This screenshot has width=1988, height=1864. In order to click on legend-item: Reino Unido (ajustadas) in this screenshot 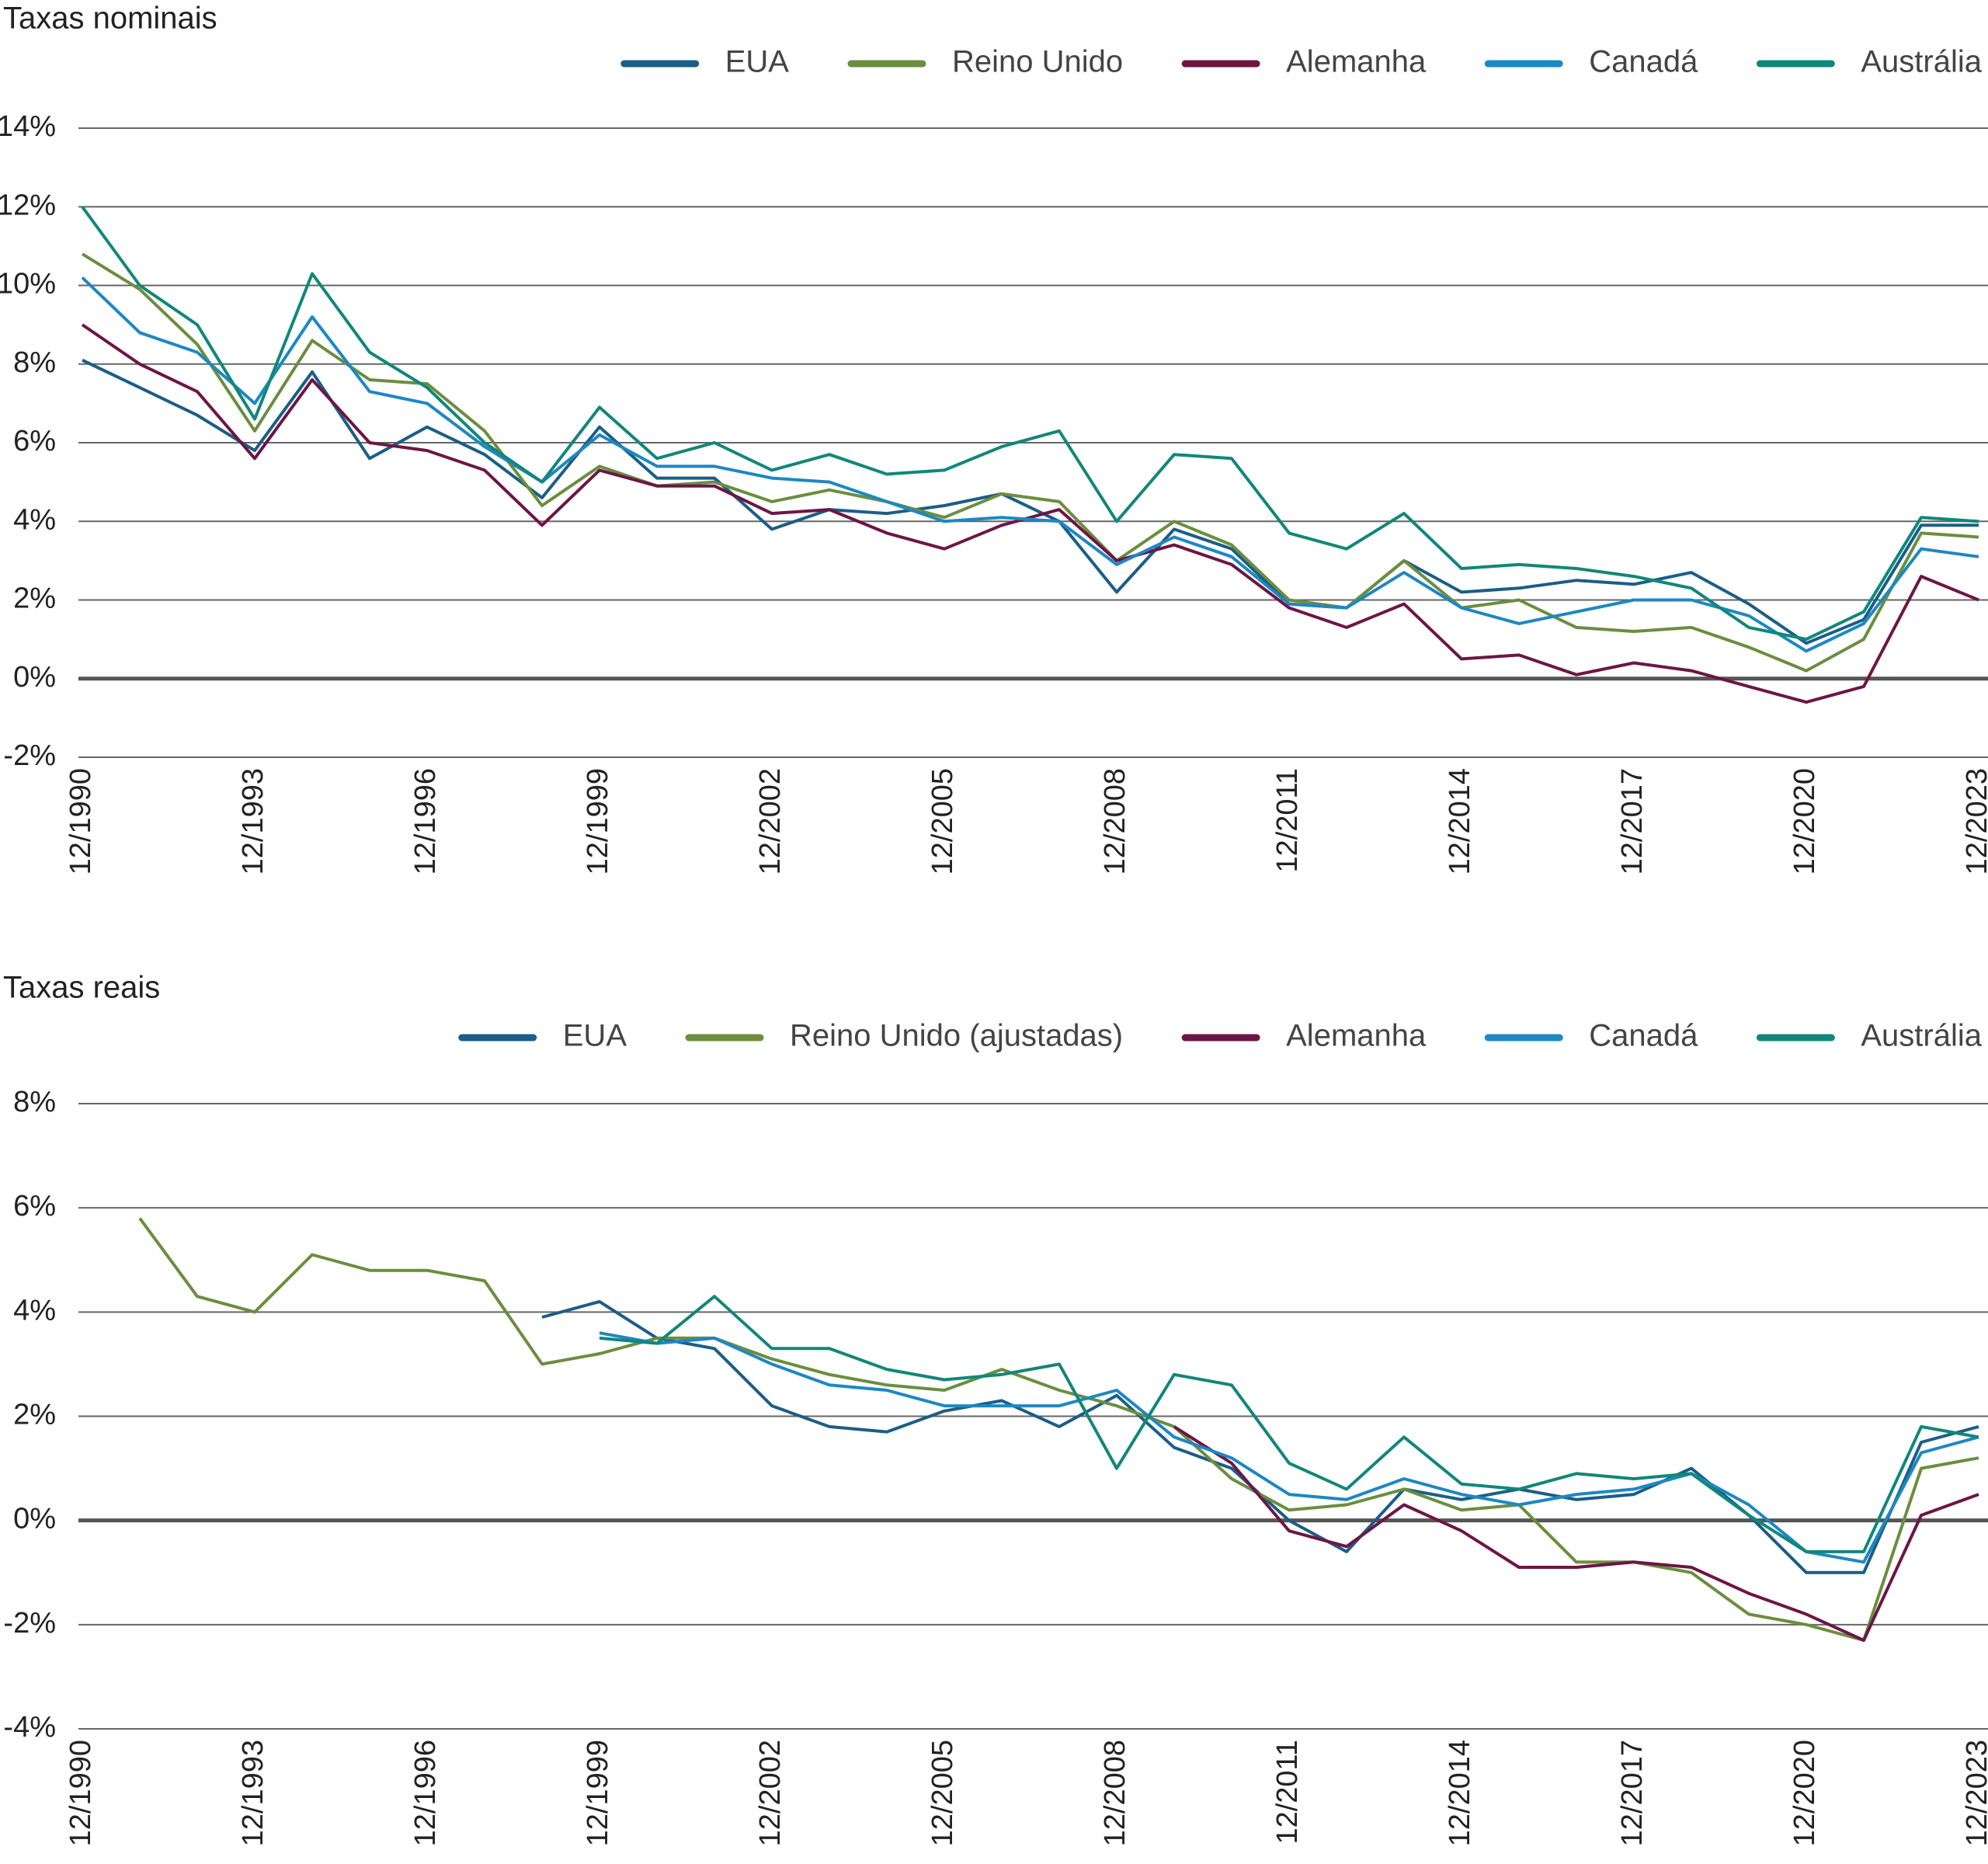, I will do `click(904, 1036)`.